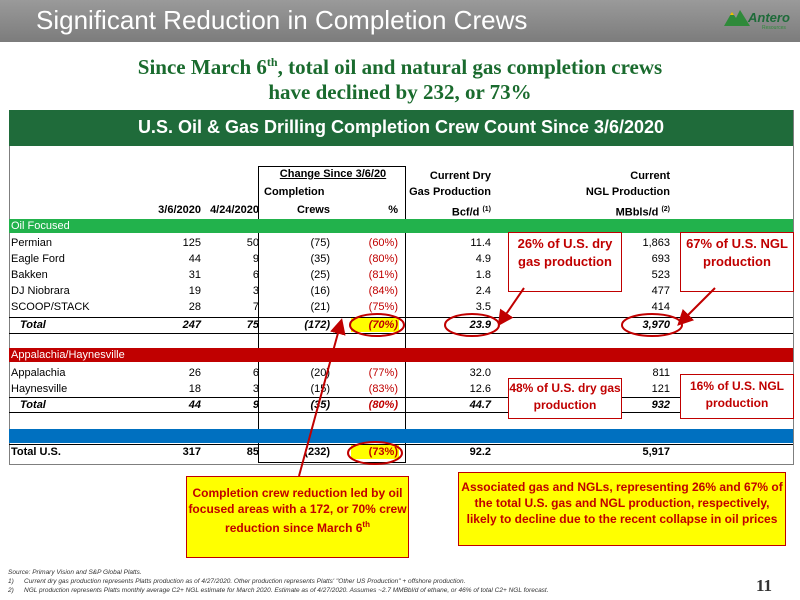 The height and width of the screenshot is (600, 800). What do you see at coordinates (665, 209) in the screenshot?
I see `header-ngl-sup: (2)` at bounding box center [665, 209].